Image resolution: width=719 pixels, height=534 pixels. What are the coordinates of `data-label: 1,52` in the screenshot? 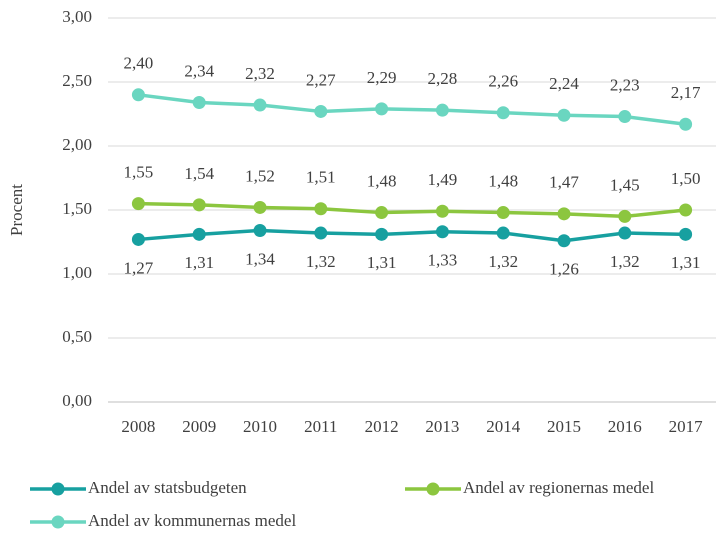 It's located at (260, 175).